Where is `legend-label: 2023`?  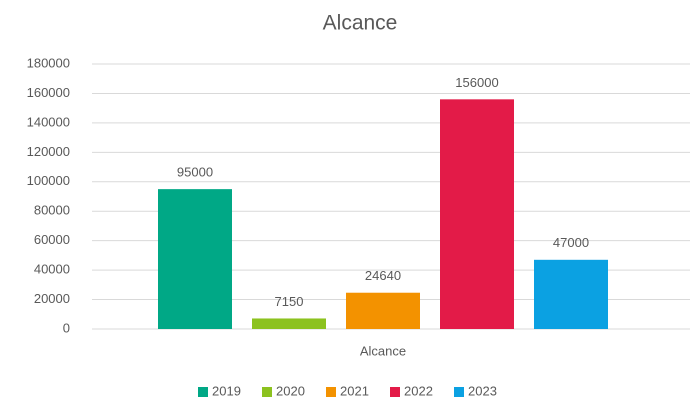
legend-label: 2023 is located at coordinates (482, 390).